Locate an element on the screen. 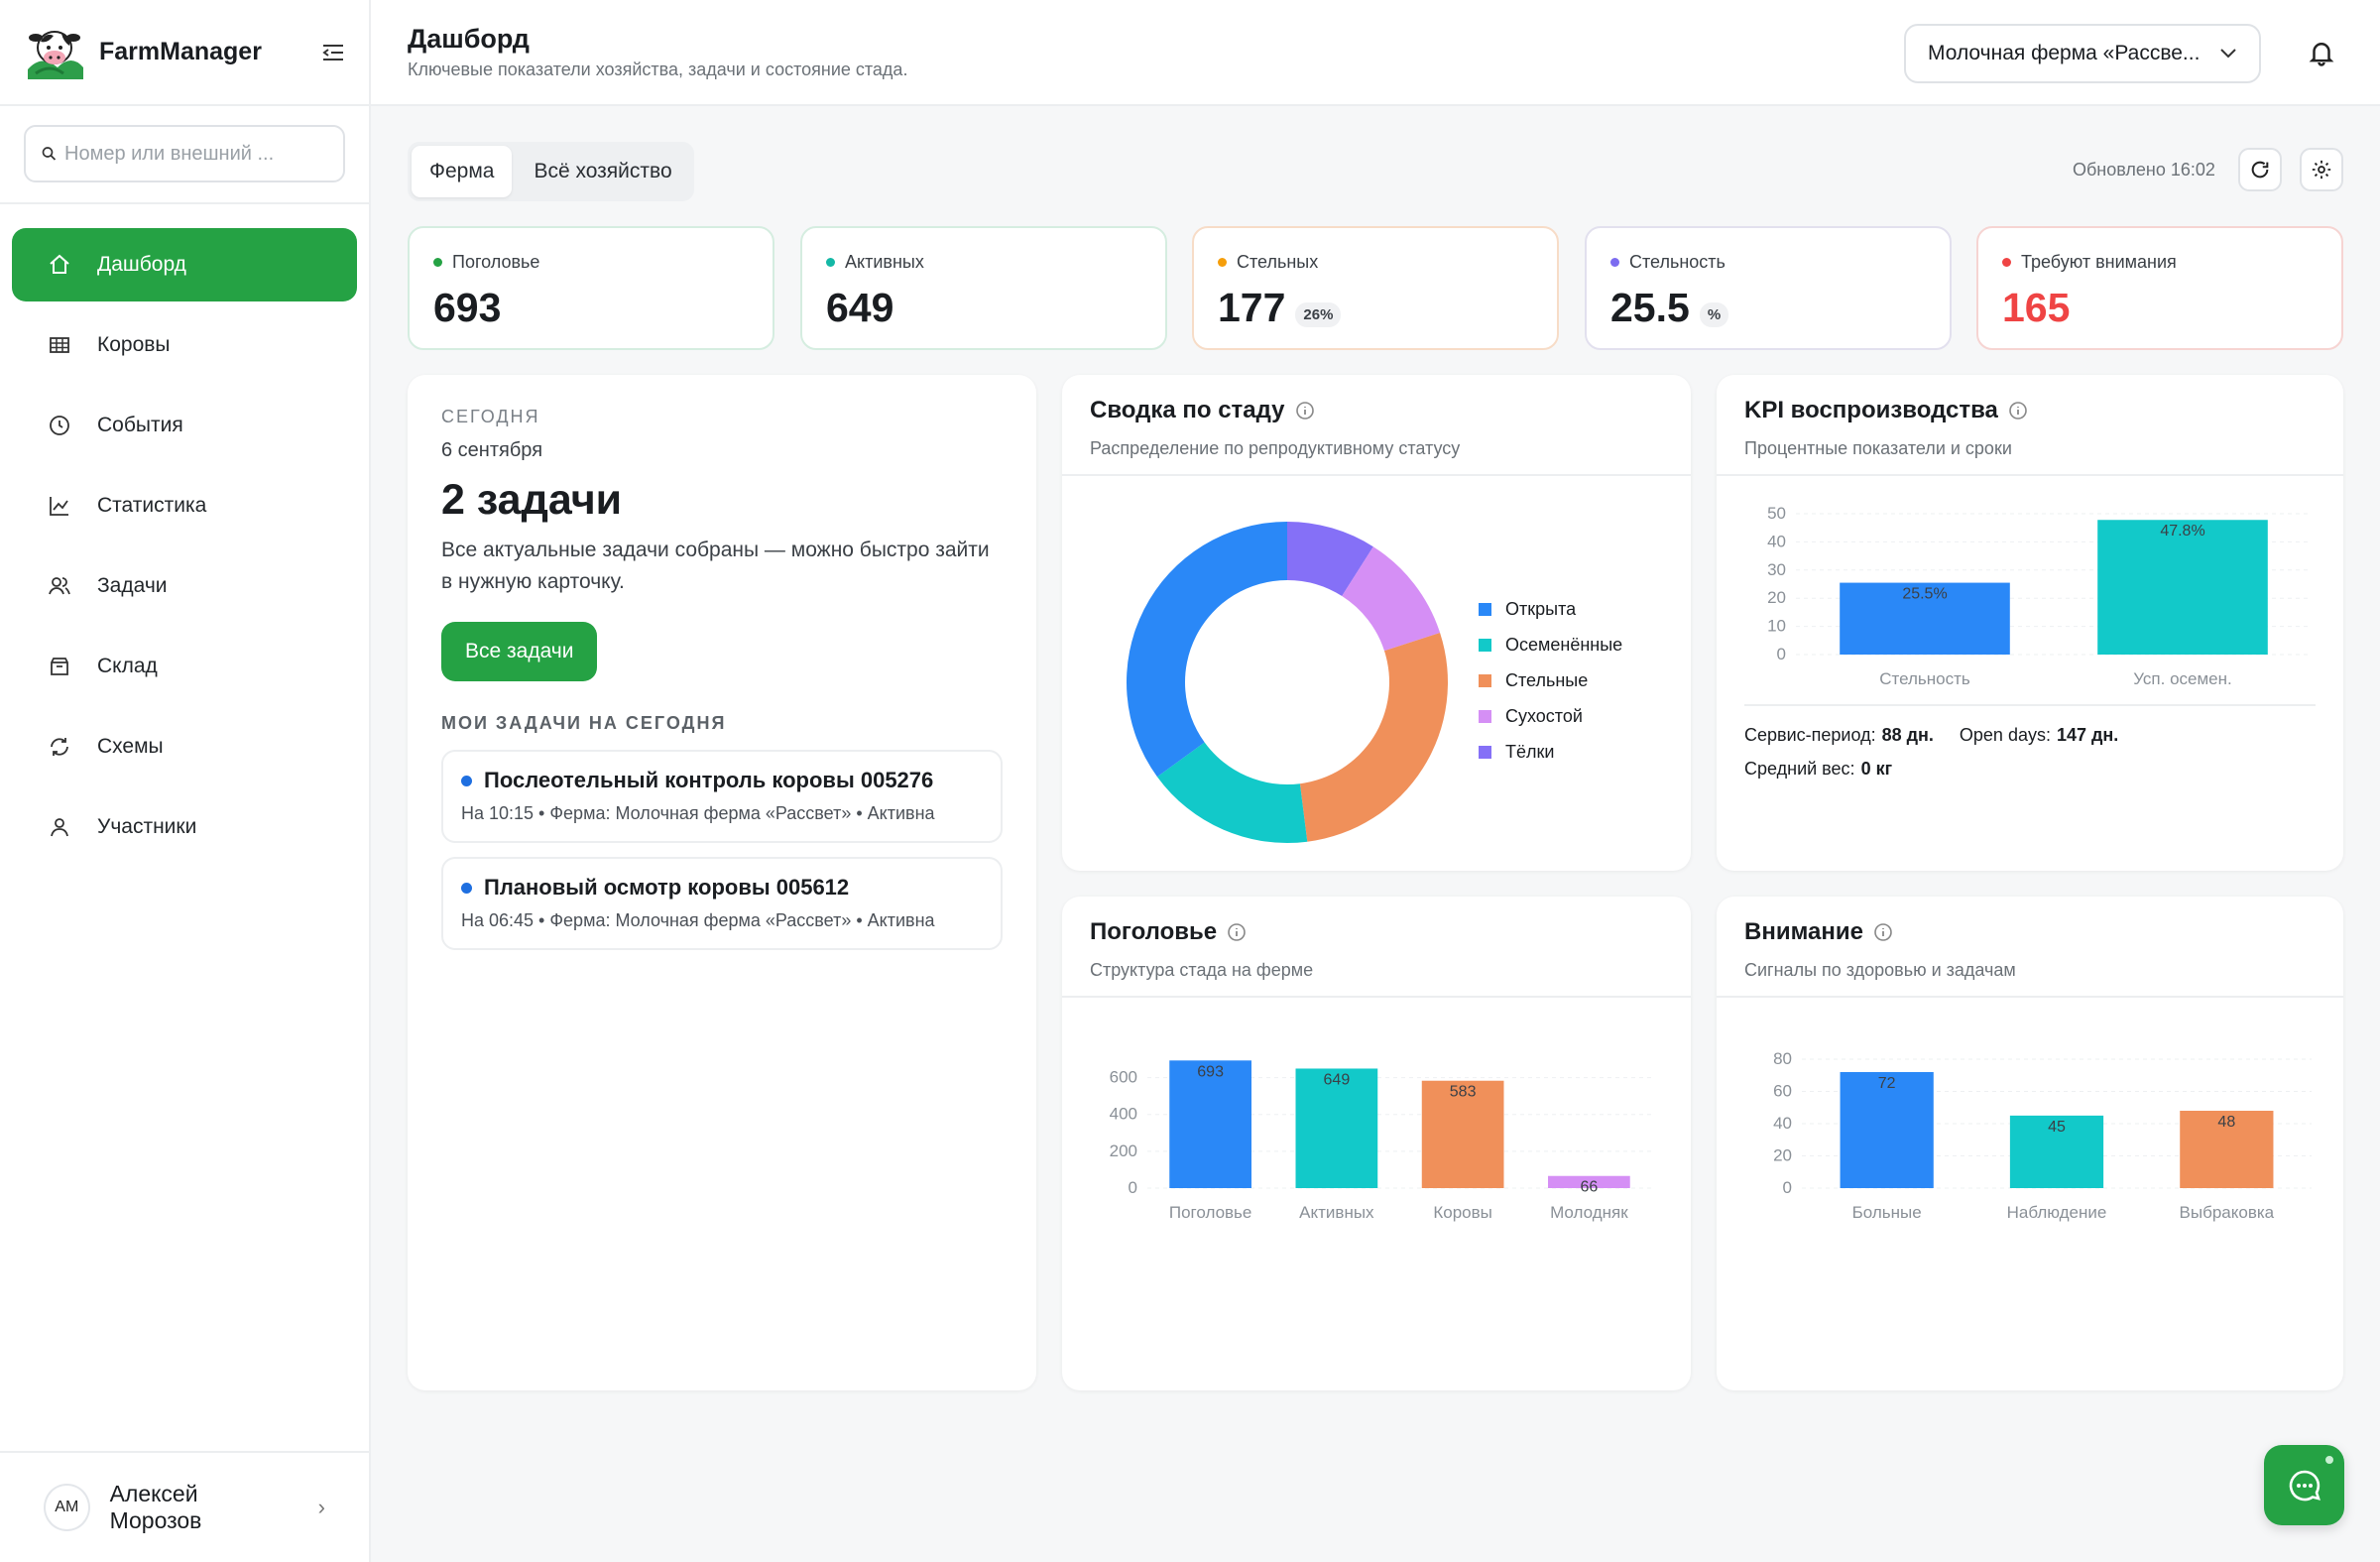  sidebar-item-cows: Коровы is located at coordinates (184, 345).